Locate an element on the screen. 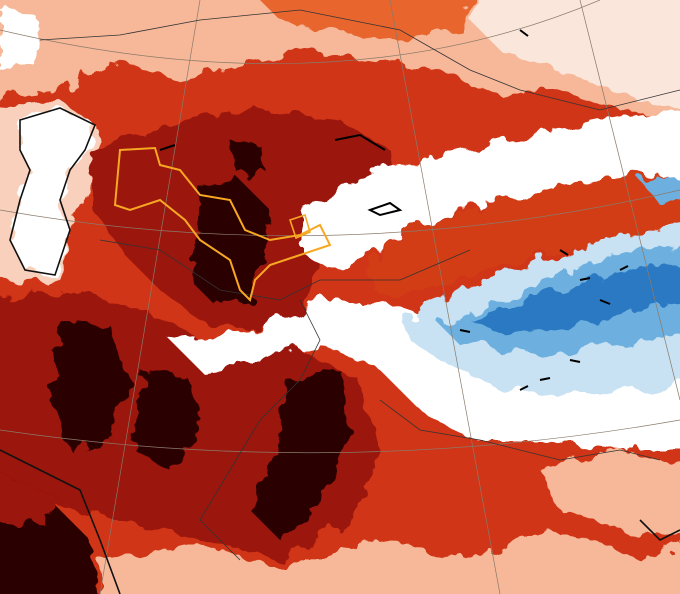 The width and height of the screenshot is (680, 594). central-black-small is located at coordinates (247, 157).